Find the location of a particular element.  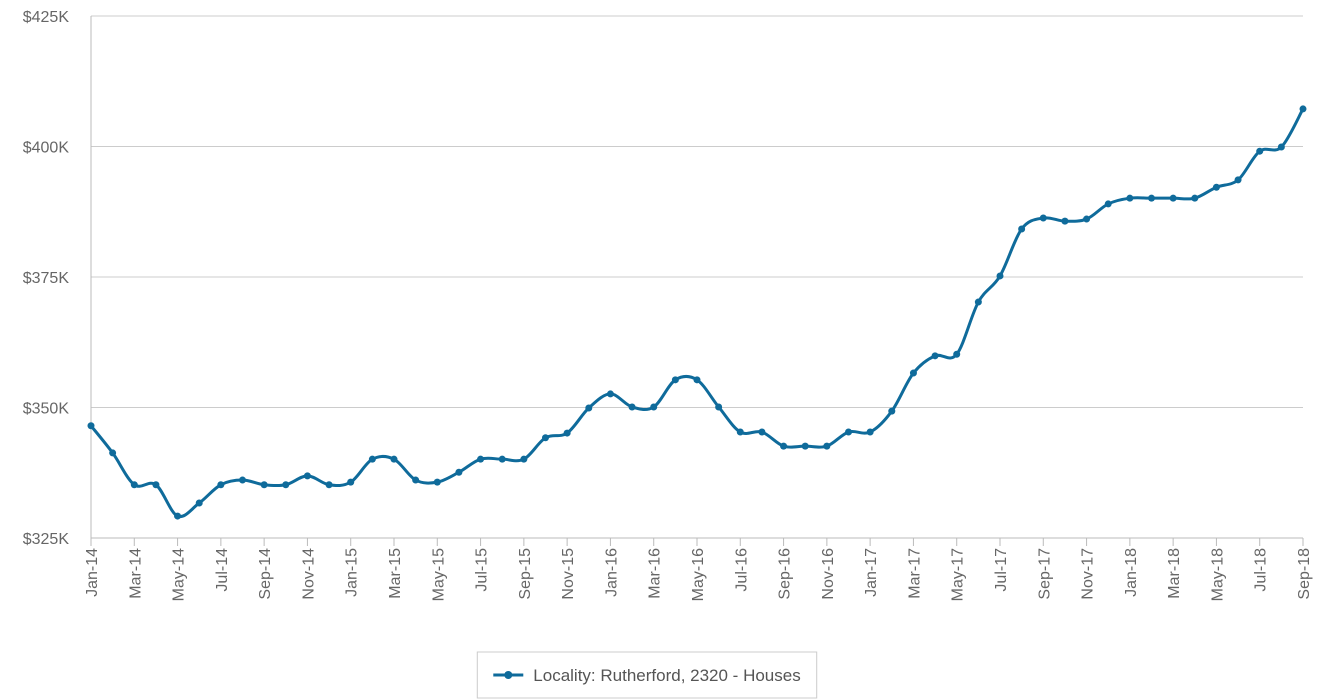

legend-marker is located at coordinates (508, 675).